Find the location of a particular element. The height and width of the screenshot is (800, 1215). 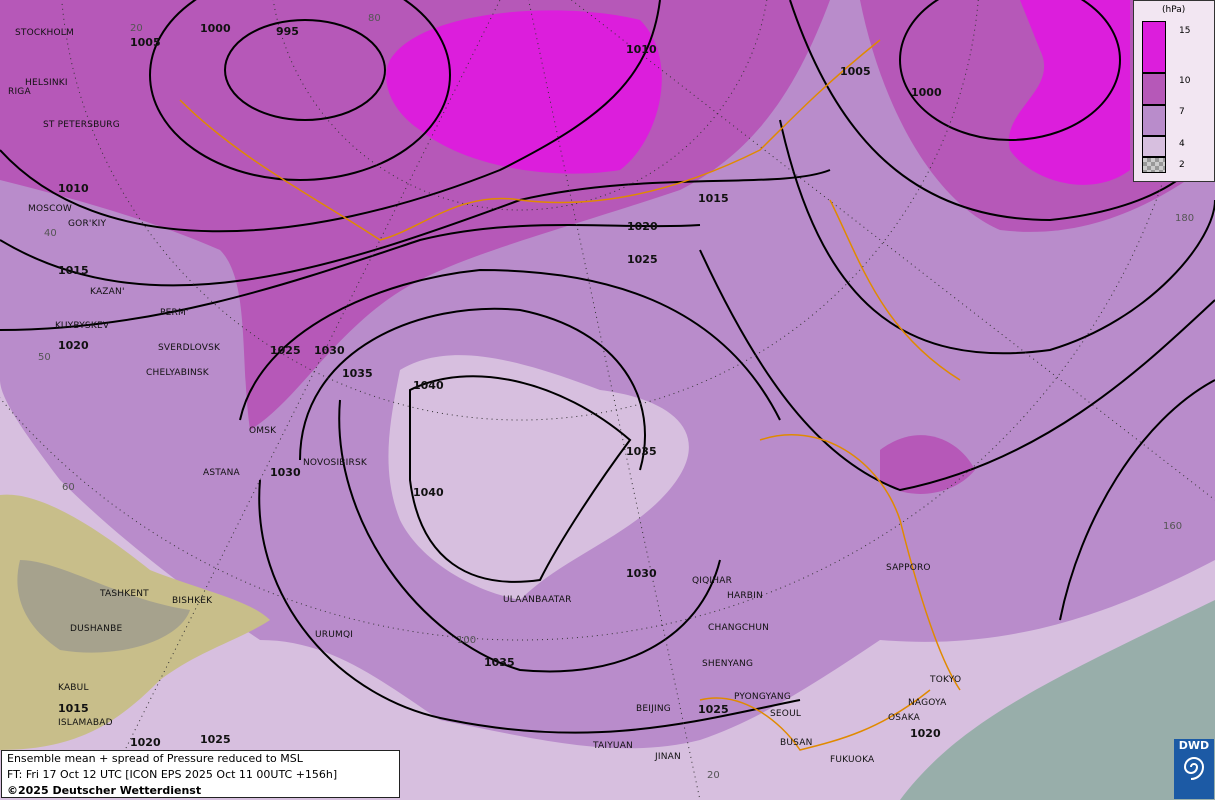

grid-label: 180 is located at coordinates (1185, 218).